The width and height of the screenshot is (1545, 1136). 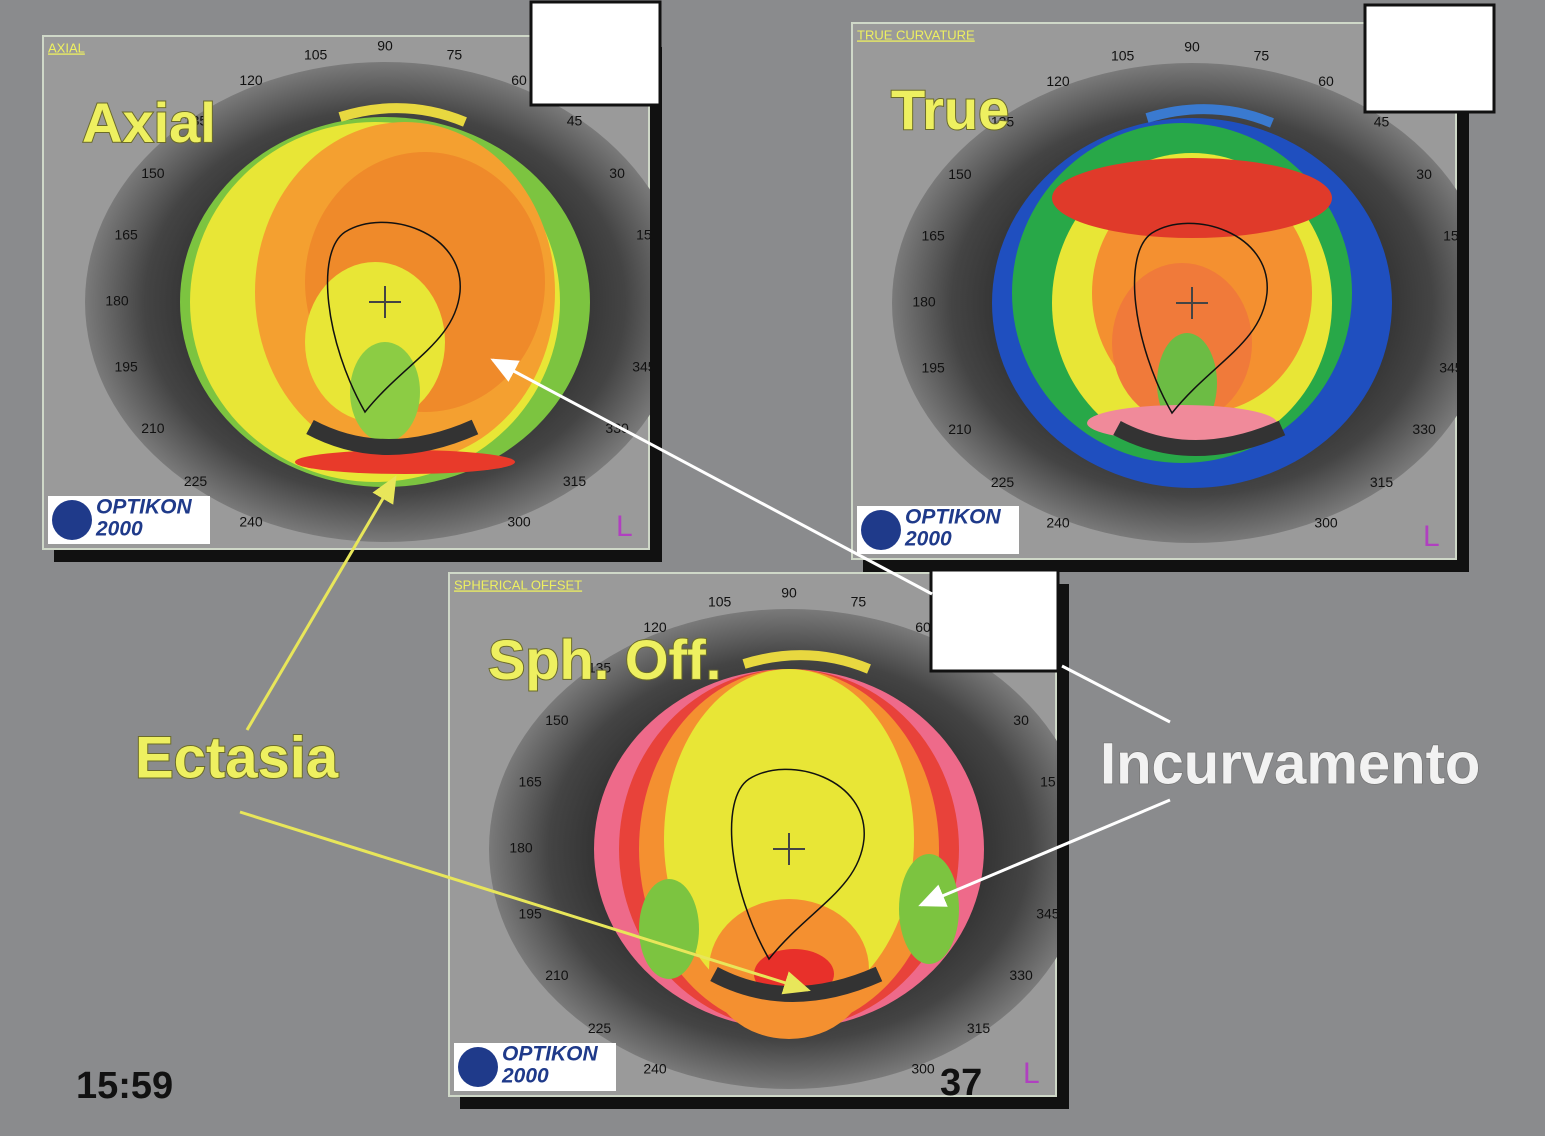 I want to click on panel-header: AXIAL, so click(x=66, y=47).